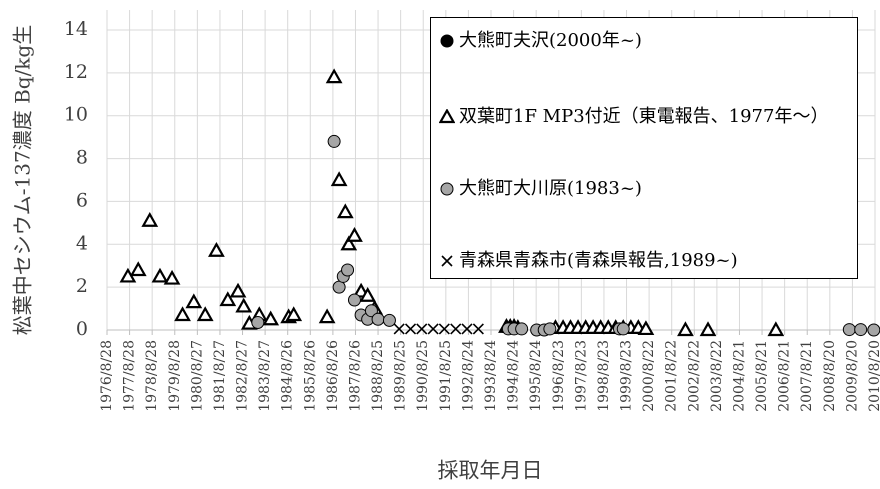  What do you see at coordinates (220, 376) in the screenshot?
I see `x-tick-label: 1981/8/27` at bounding box center [220, 376].